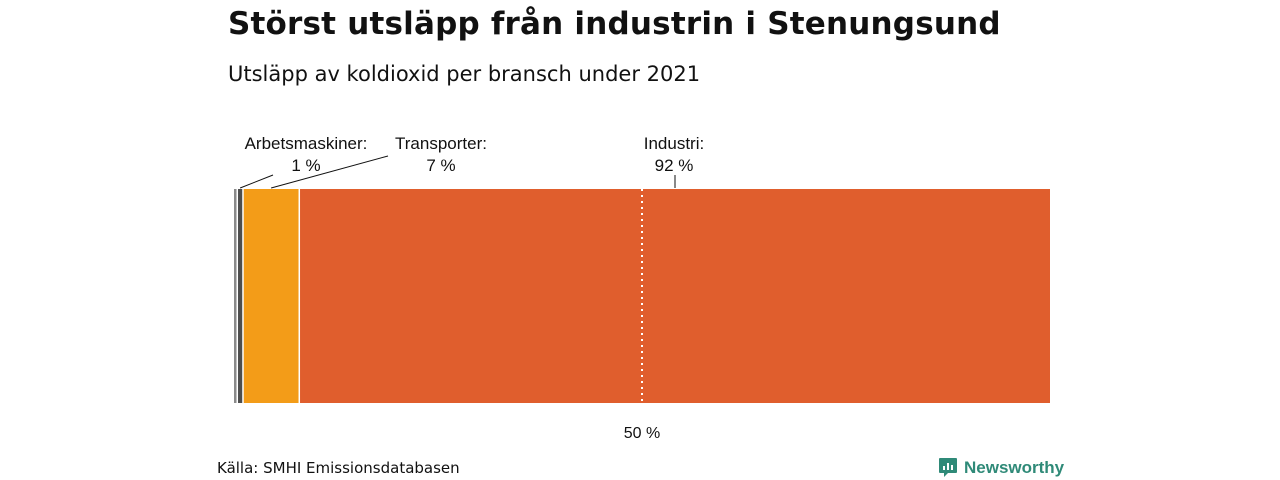  What do you see at coordinates (305, 165) in the screenshot?
I see `segment-label-value-1: 1 %` at bounding box center [305, 165].